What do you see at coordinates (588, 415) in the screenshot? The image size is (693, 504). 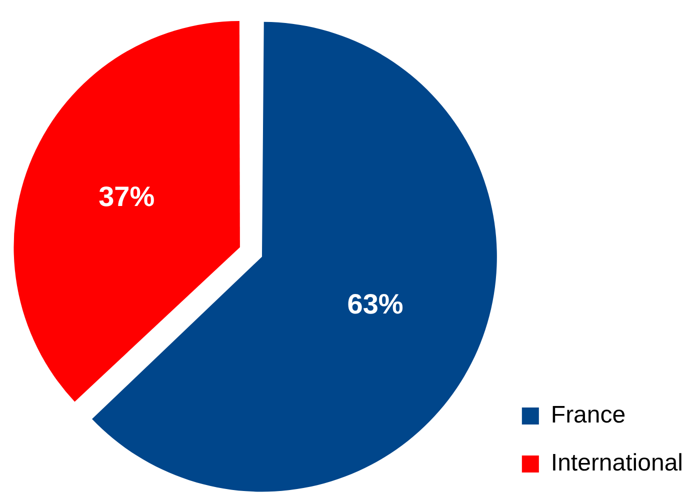 I see `legend-label: France` at bounding box center [588, 415].